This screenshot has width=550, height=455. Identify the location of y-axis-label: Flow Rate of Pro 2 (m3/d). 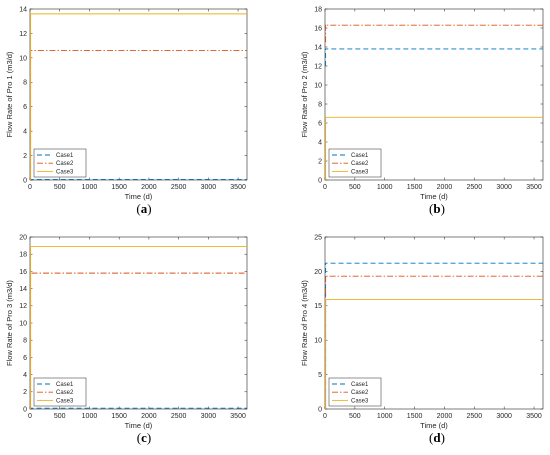
(304, 94).